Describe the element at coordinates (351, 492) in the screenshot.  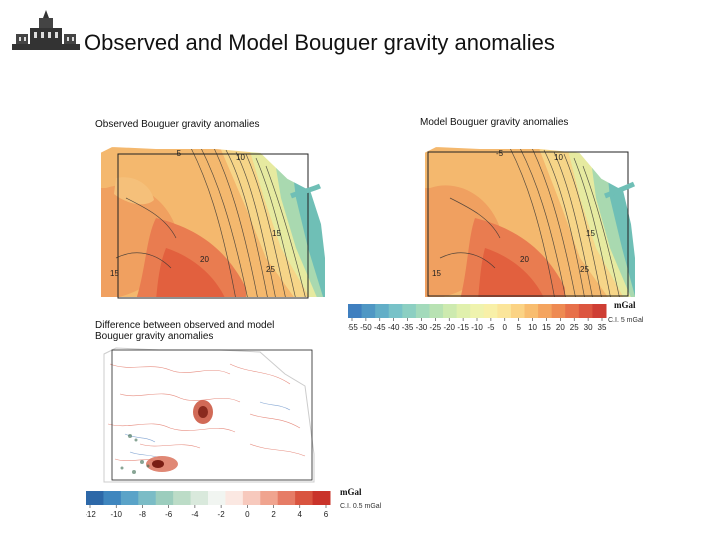
I see `colorbar-bottom-unit: mGal` at that location.